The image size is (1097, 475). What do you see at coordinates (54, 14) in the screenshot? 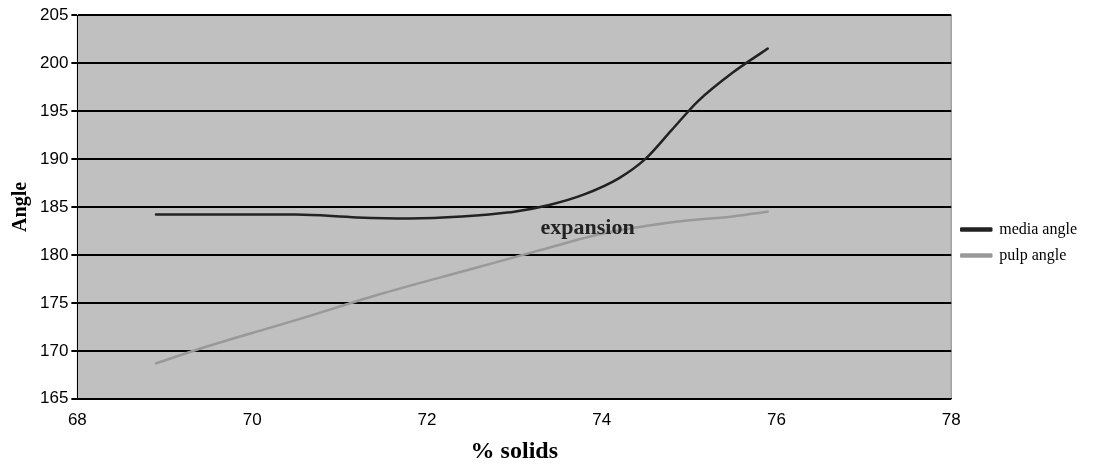
I see `y-tick-label: 205` at bounding box center [54, 14].